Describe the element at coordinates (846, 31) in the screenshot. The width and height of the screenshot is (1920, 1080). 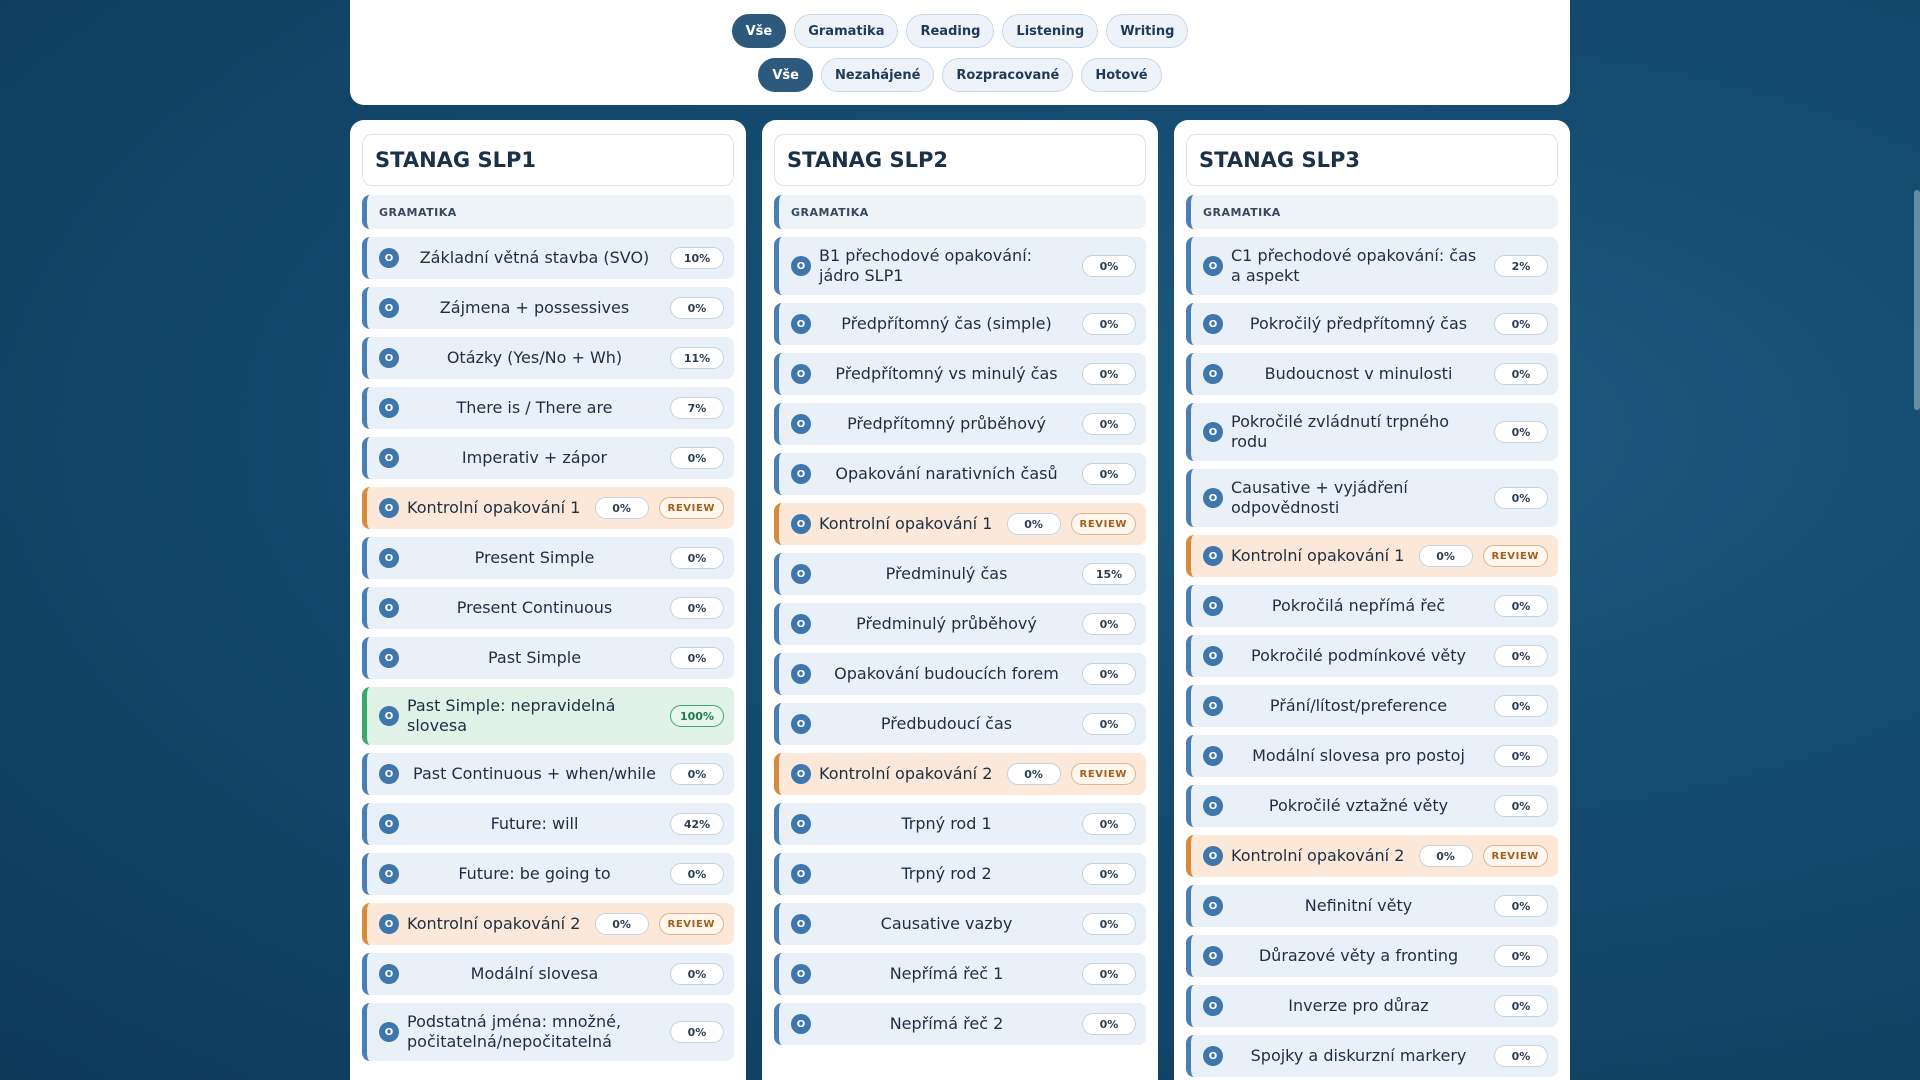
I see `filter-category-grammar: Gramatika` at that location.